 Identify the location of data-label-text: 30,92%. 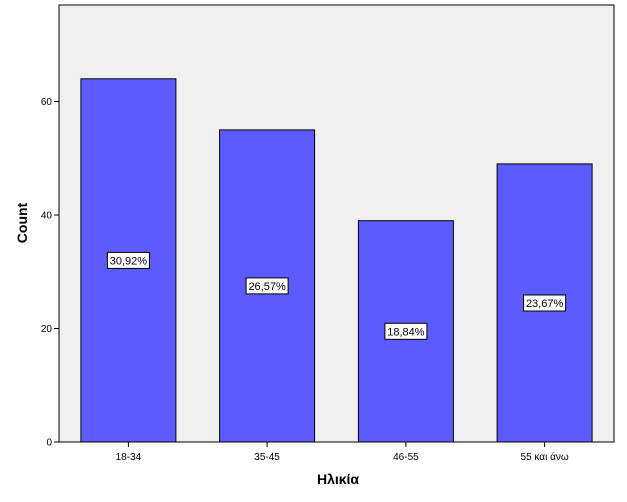
(129, 261).